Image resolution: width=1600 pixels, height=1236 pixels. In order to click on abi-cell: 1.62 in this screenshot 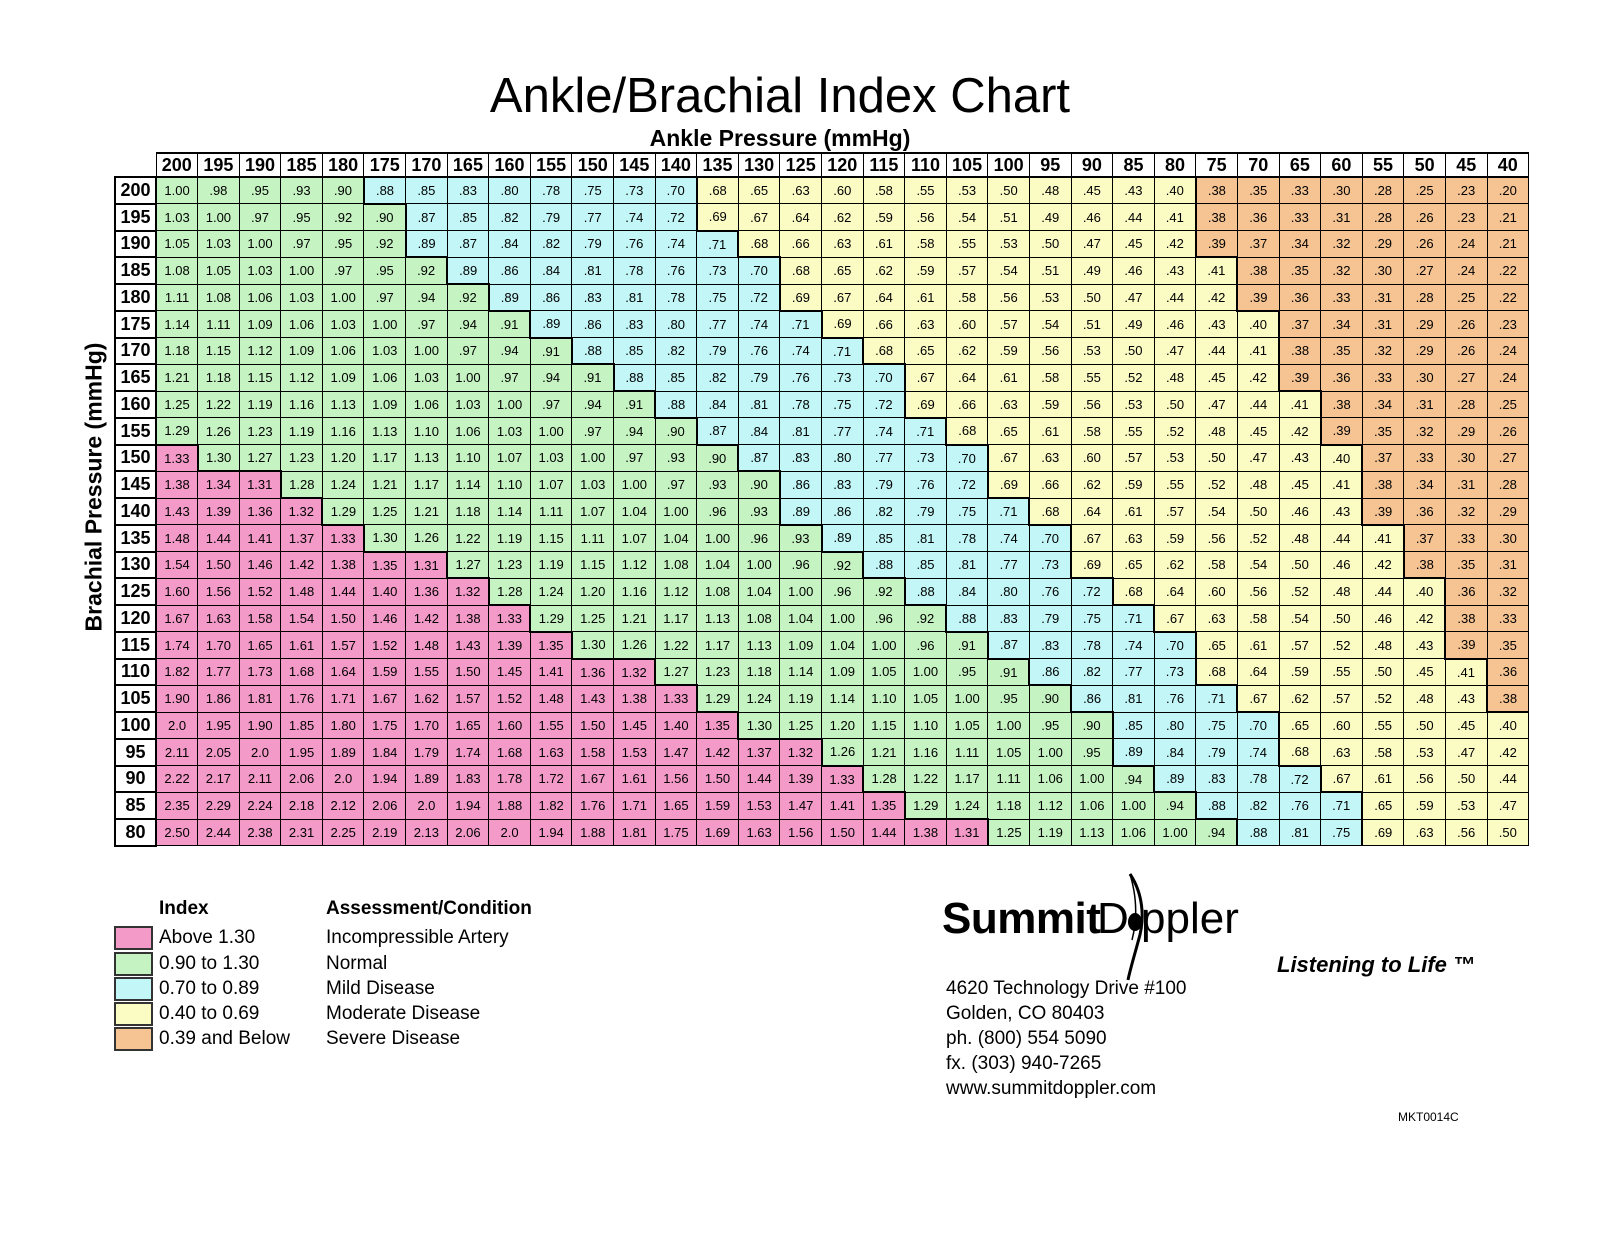, I will do `click(426, 698)`.